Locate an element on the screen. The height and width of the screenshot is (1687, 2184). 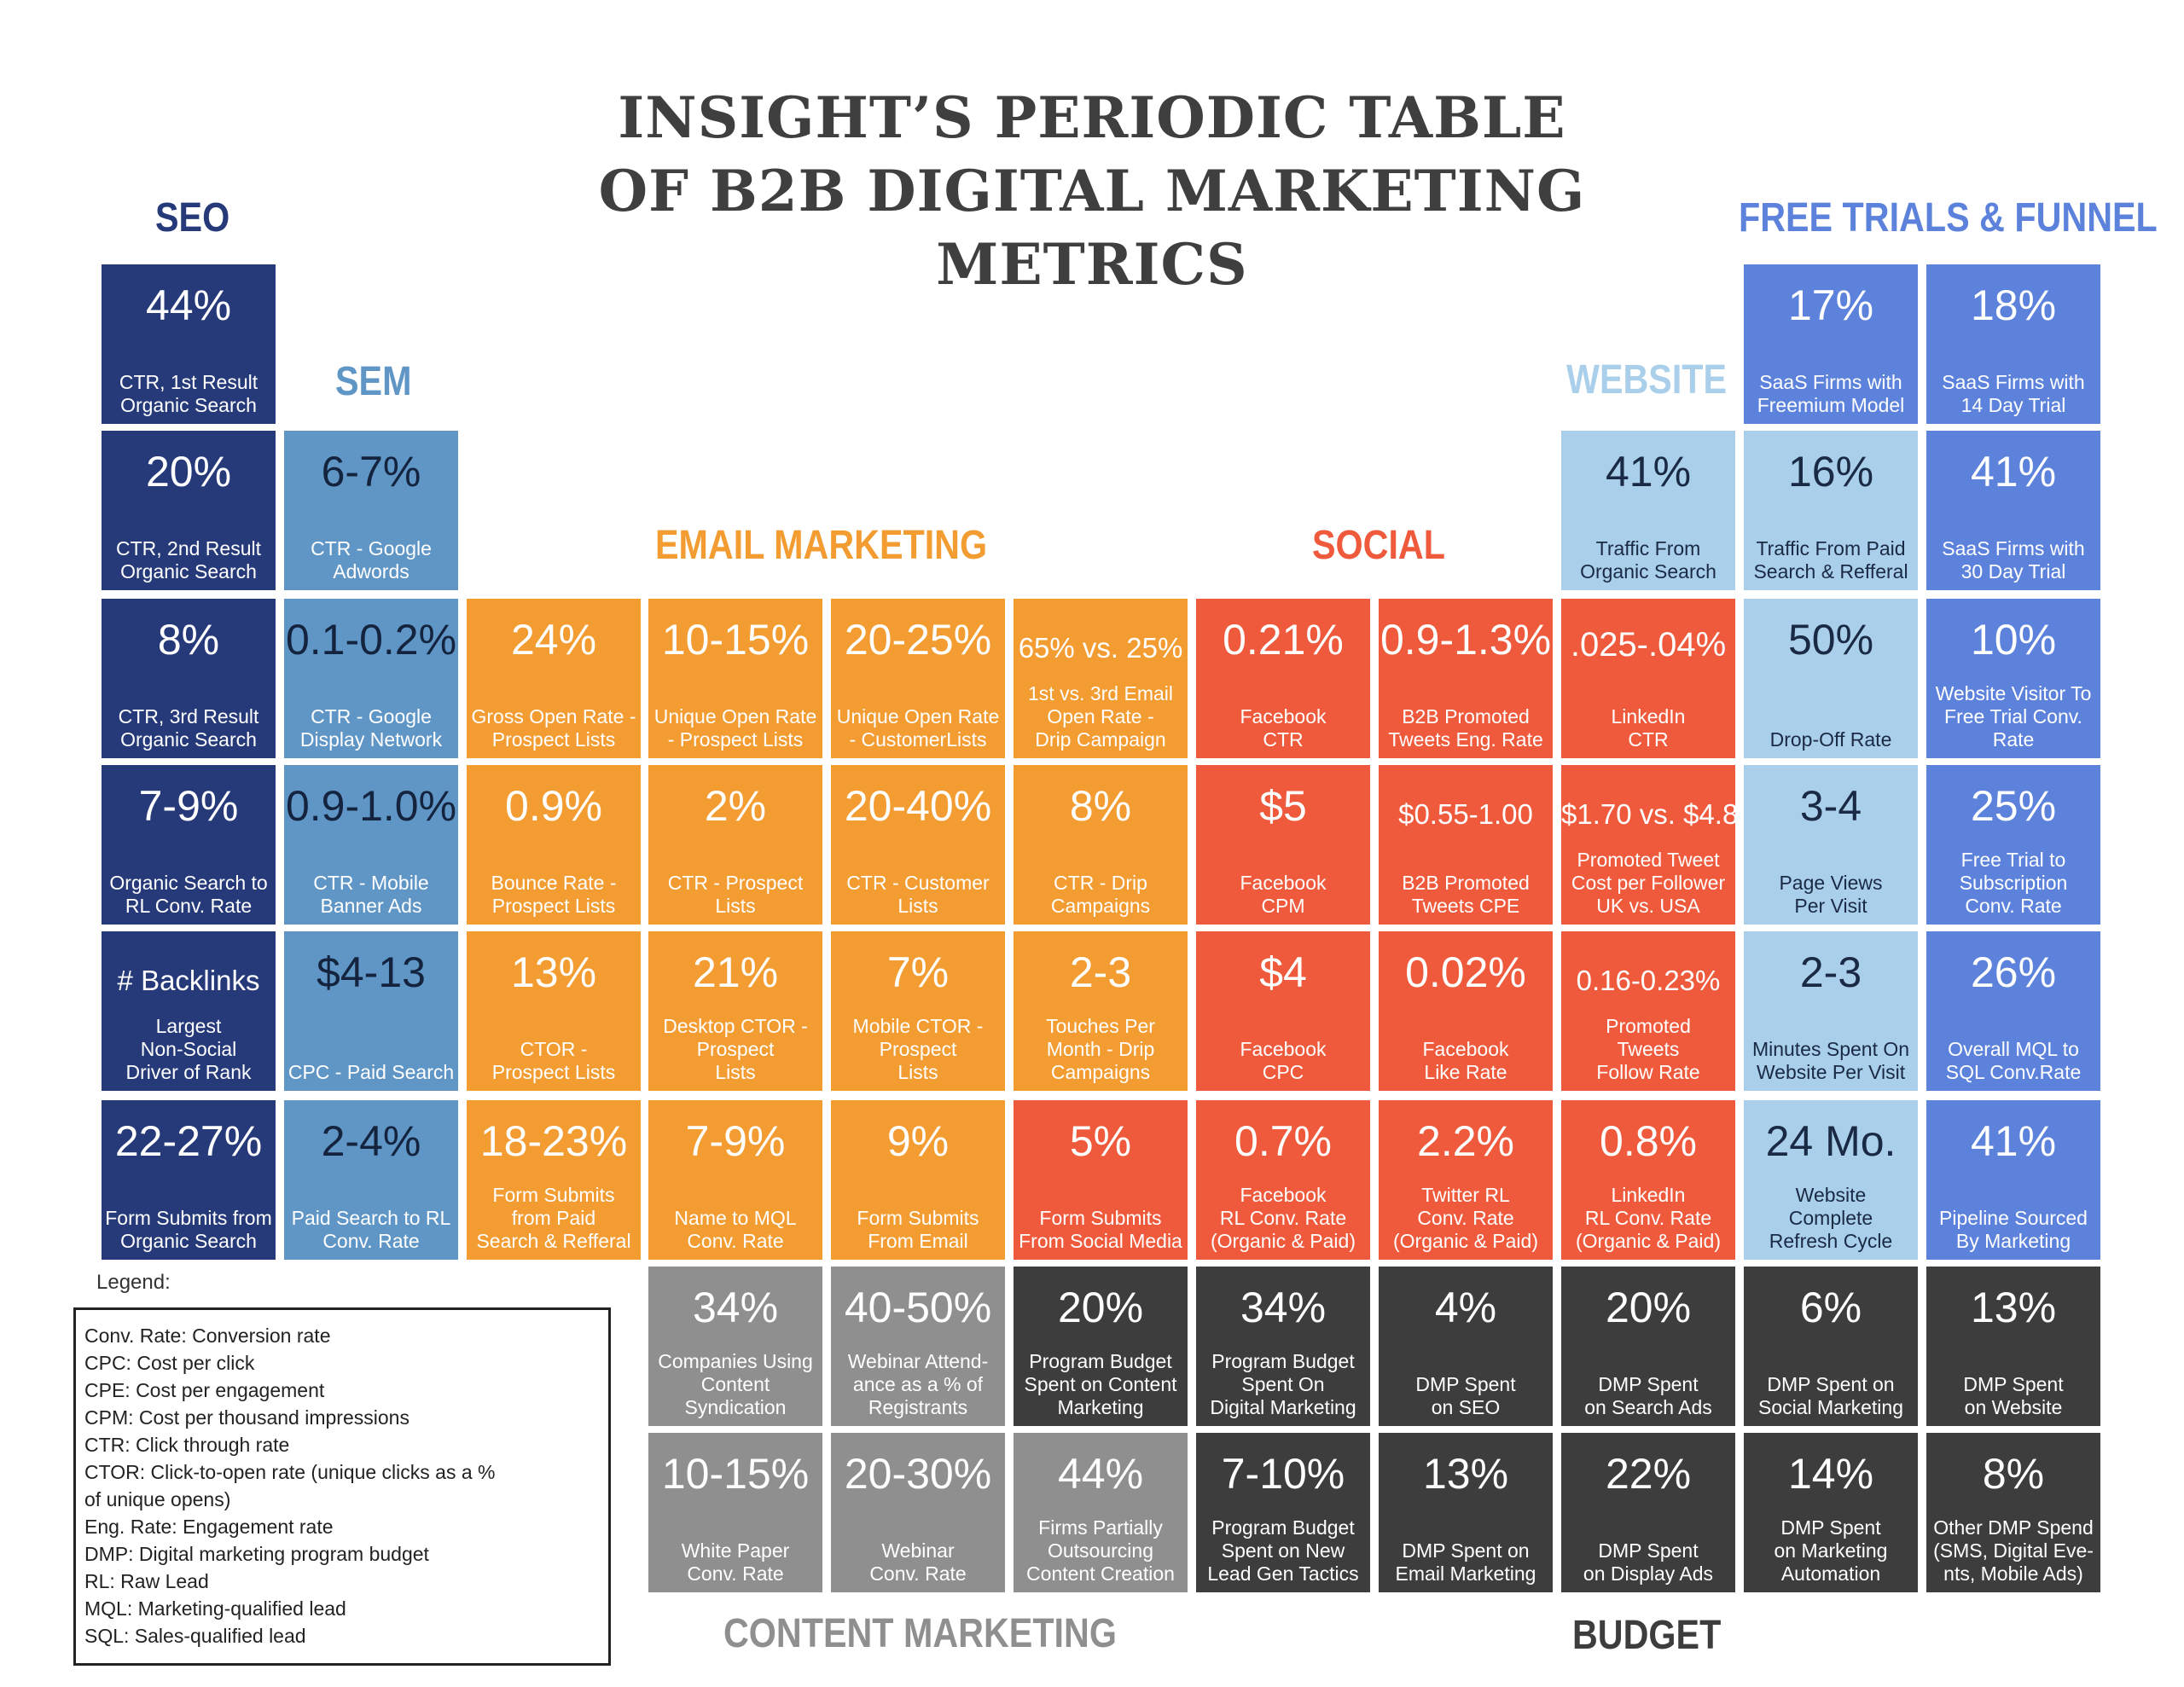
metric-label: DMP Spent on Email Marketing is located at coordinates (1466, 1562).